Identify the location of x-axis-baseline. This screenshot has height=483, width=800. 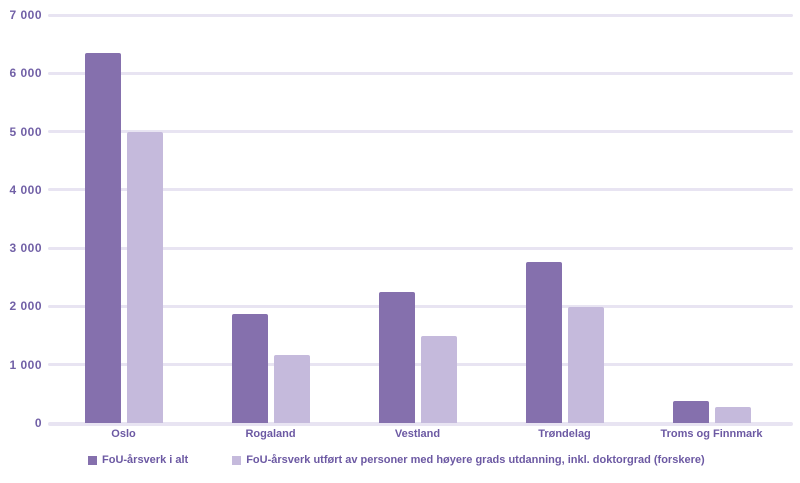
(420, 423).